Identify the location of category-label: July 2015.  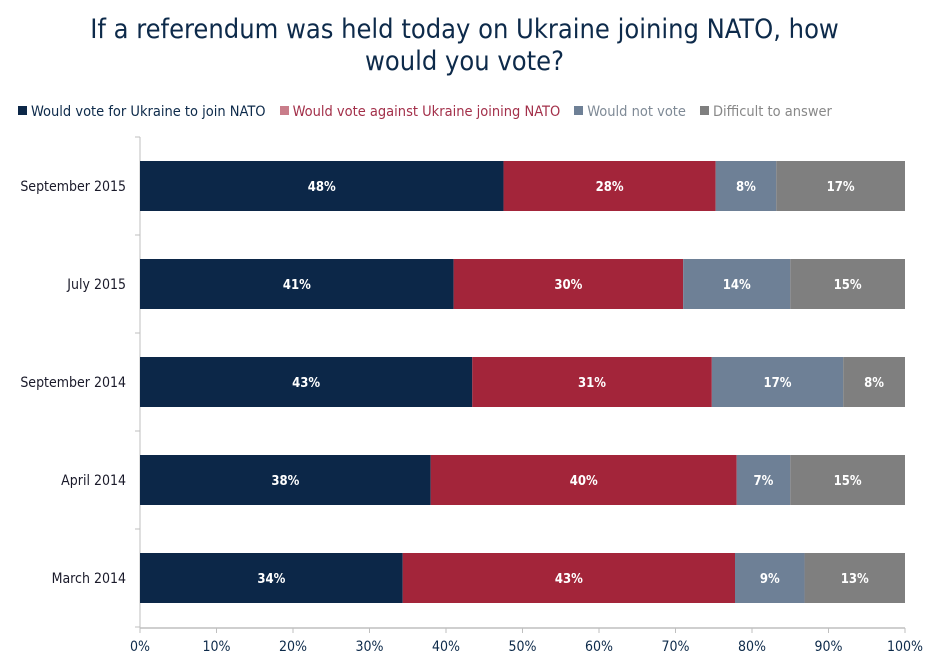
(96, 285).